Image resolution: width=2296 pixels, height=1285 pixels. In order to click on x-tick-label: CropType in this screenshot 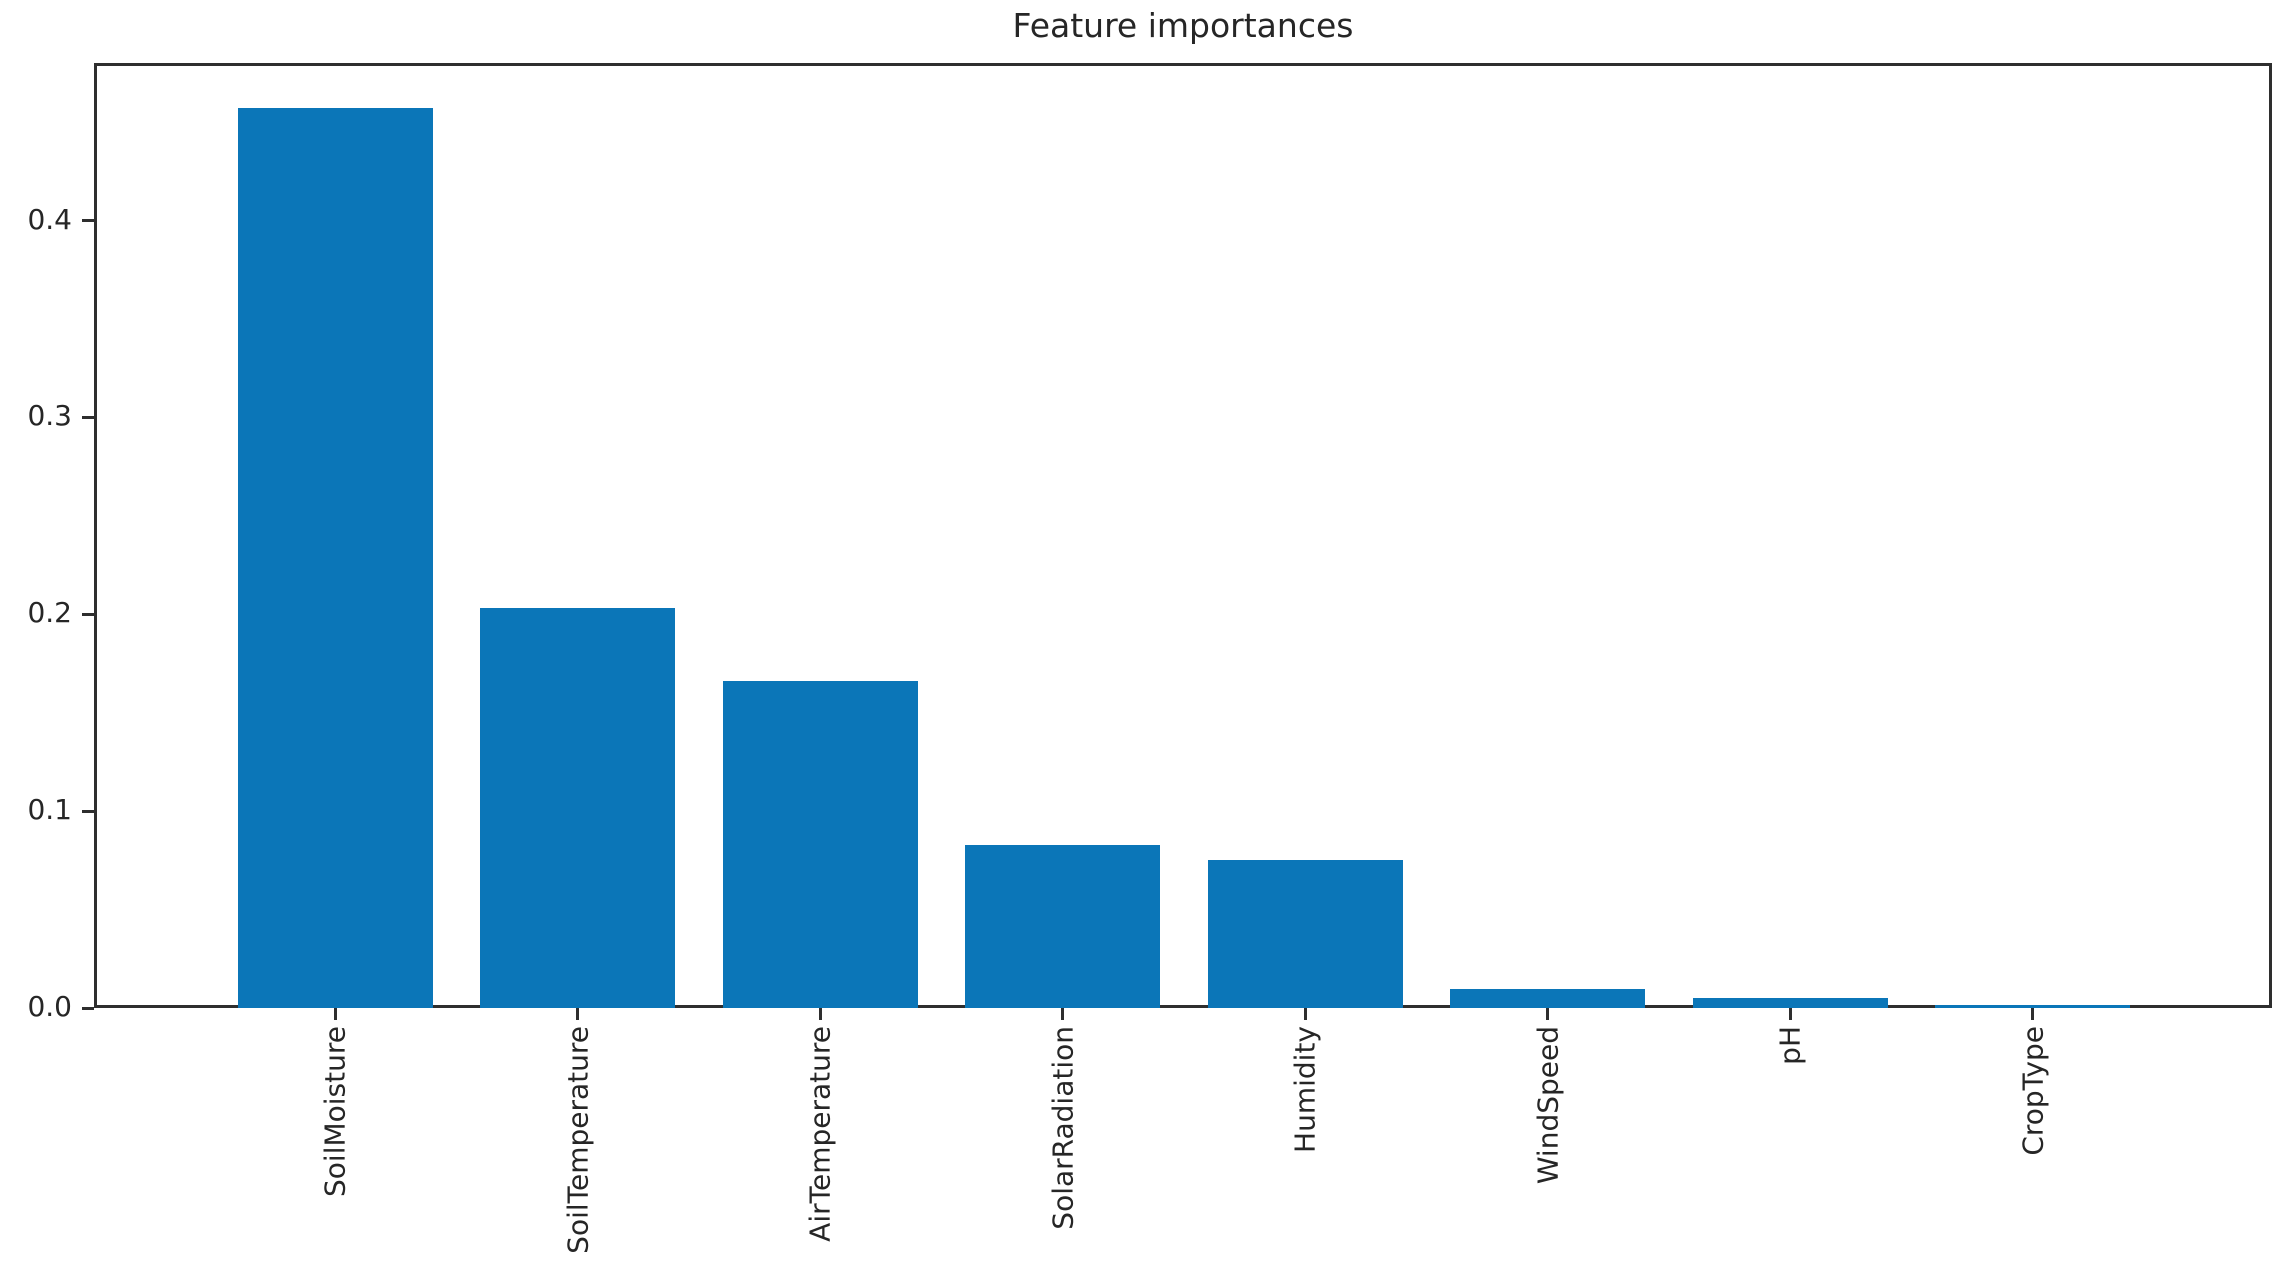, I will do `click(2032, 1091)`.